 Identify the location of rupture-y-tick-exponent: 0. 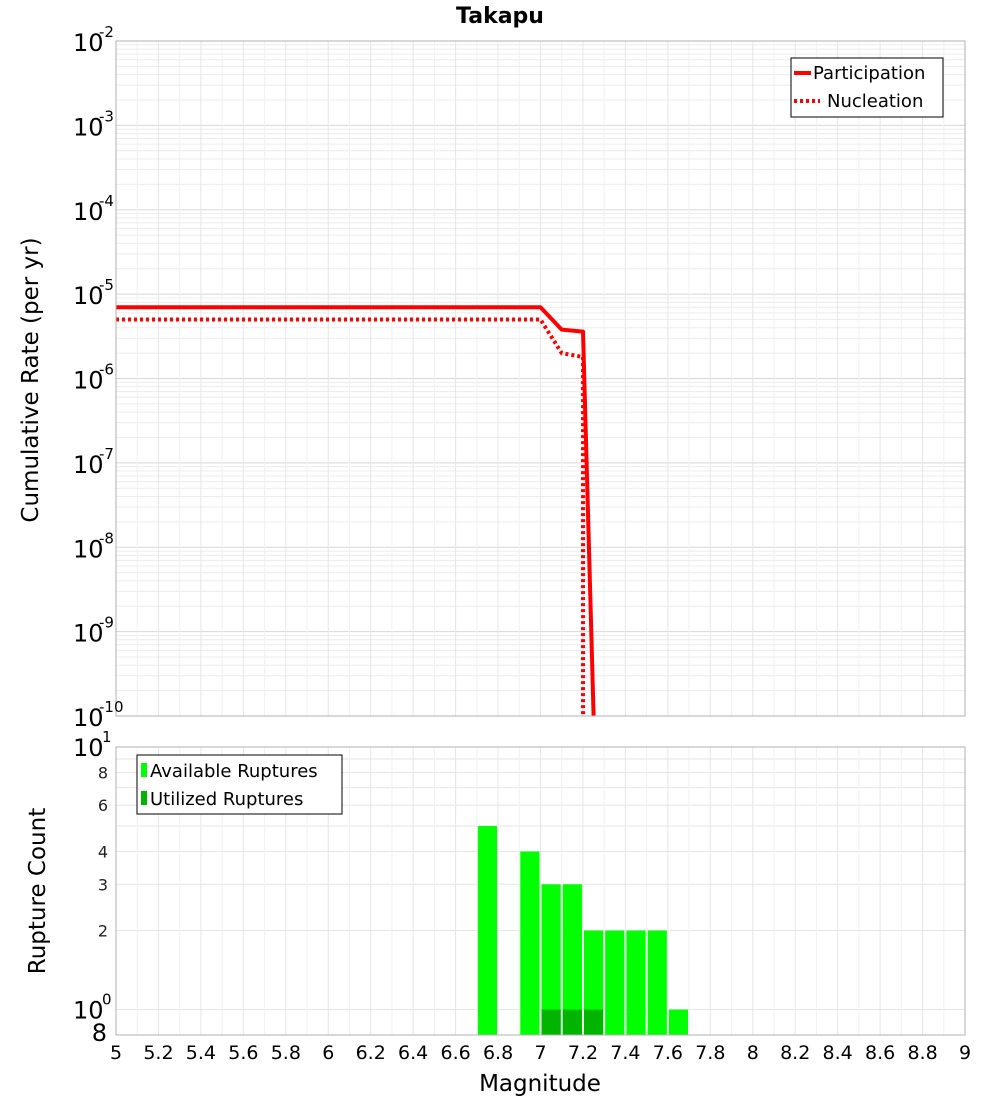
(107, 1000).